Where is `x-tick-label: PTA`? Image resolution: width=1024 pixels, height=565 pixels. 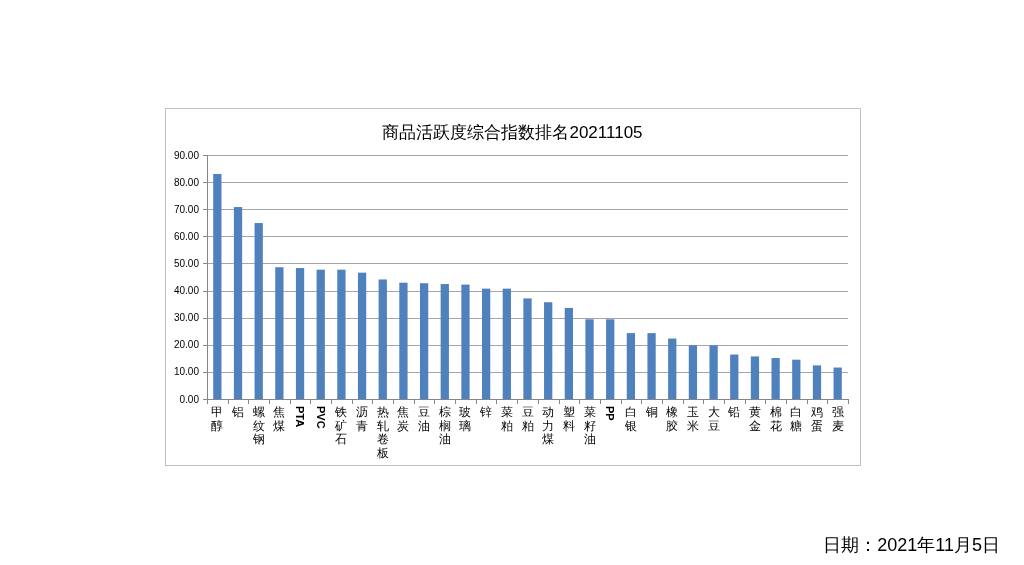
x-tick-label: PTA is located at coordinates (300, 417).